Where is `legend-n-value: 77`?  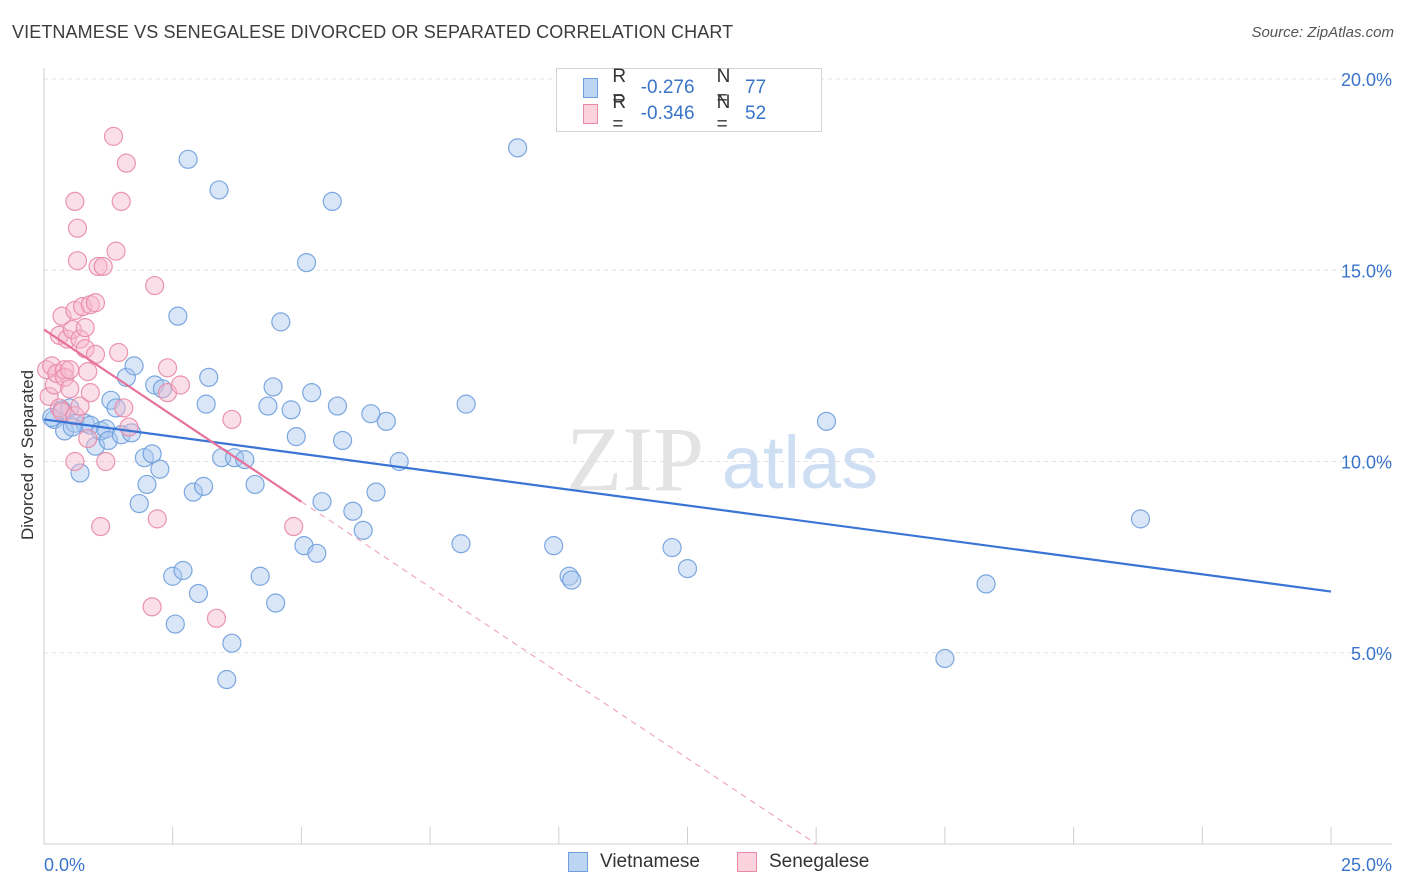
legend-n-value: 77 is located at coordinates (756, 87).